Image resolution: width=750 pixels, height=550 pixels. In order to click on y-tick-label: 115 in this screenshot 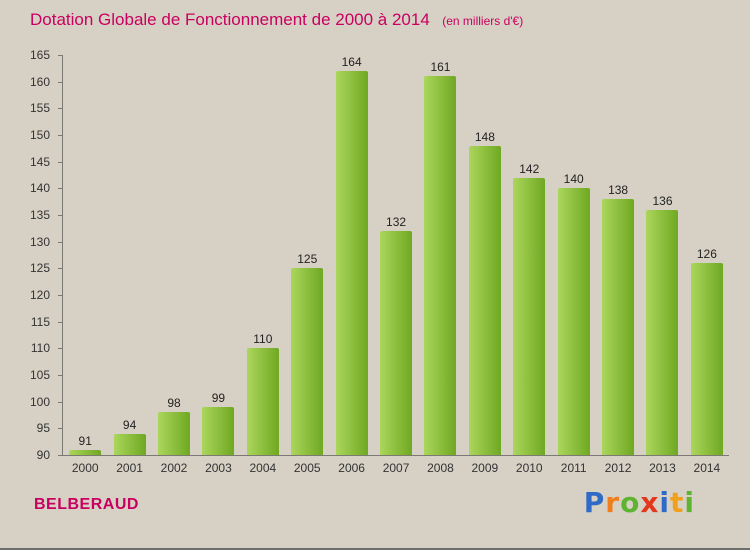, I will do `click(40, 321)`.